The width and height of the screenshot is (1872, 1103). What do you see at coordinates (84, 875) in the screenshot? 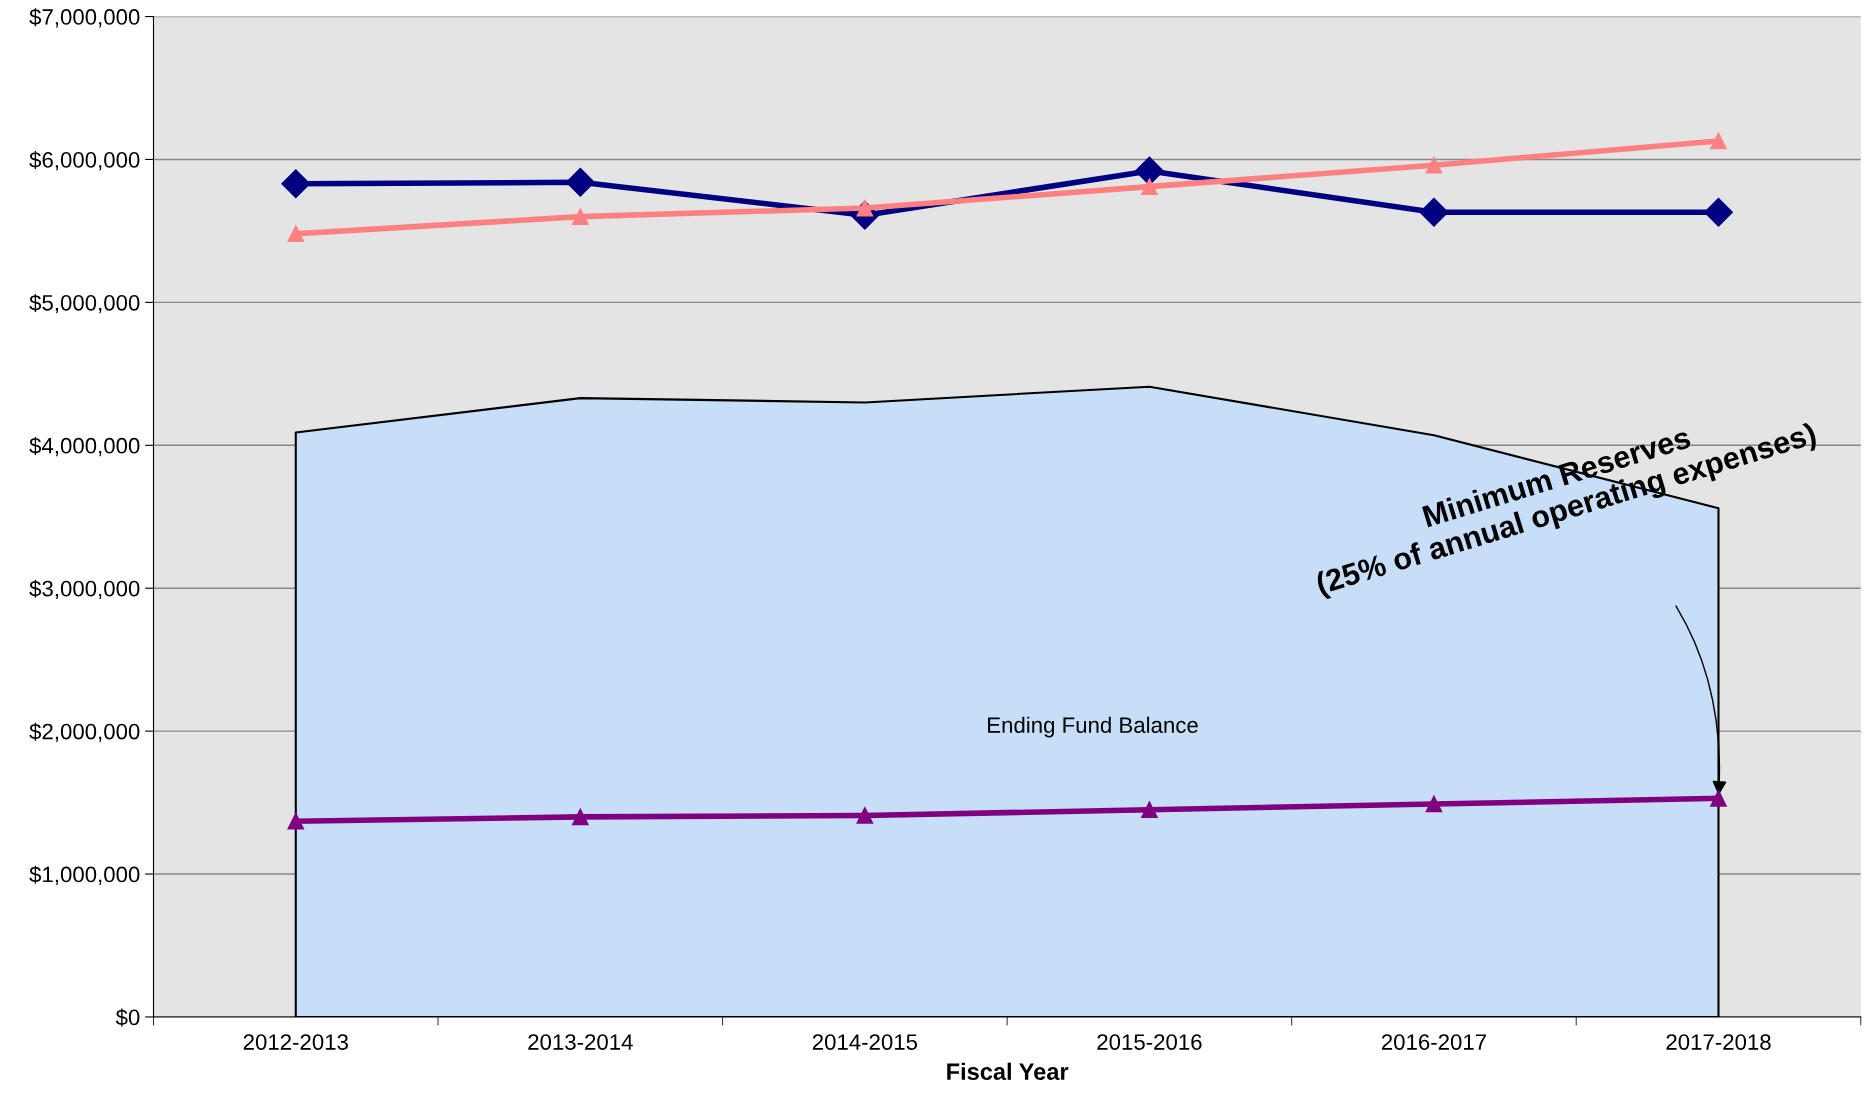
I see `y-tick-label: $1,000,000` at bounding box center [84, 875].